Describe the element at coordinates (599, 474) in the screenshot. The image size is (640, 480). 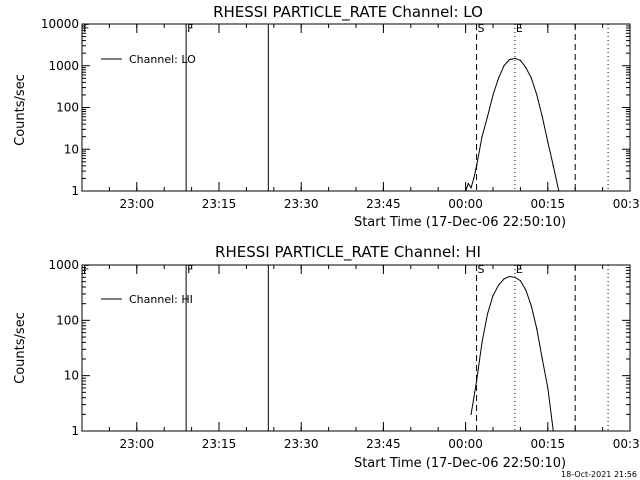
I see `footer-timestamp: 18-Oct-2021 21:56` at that location.